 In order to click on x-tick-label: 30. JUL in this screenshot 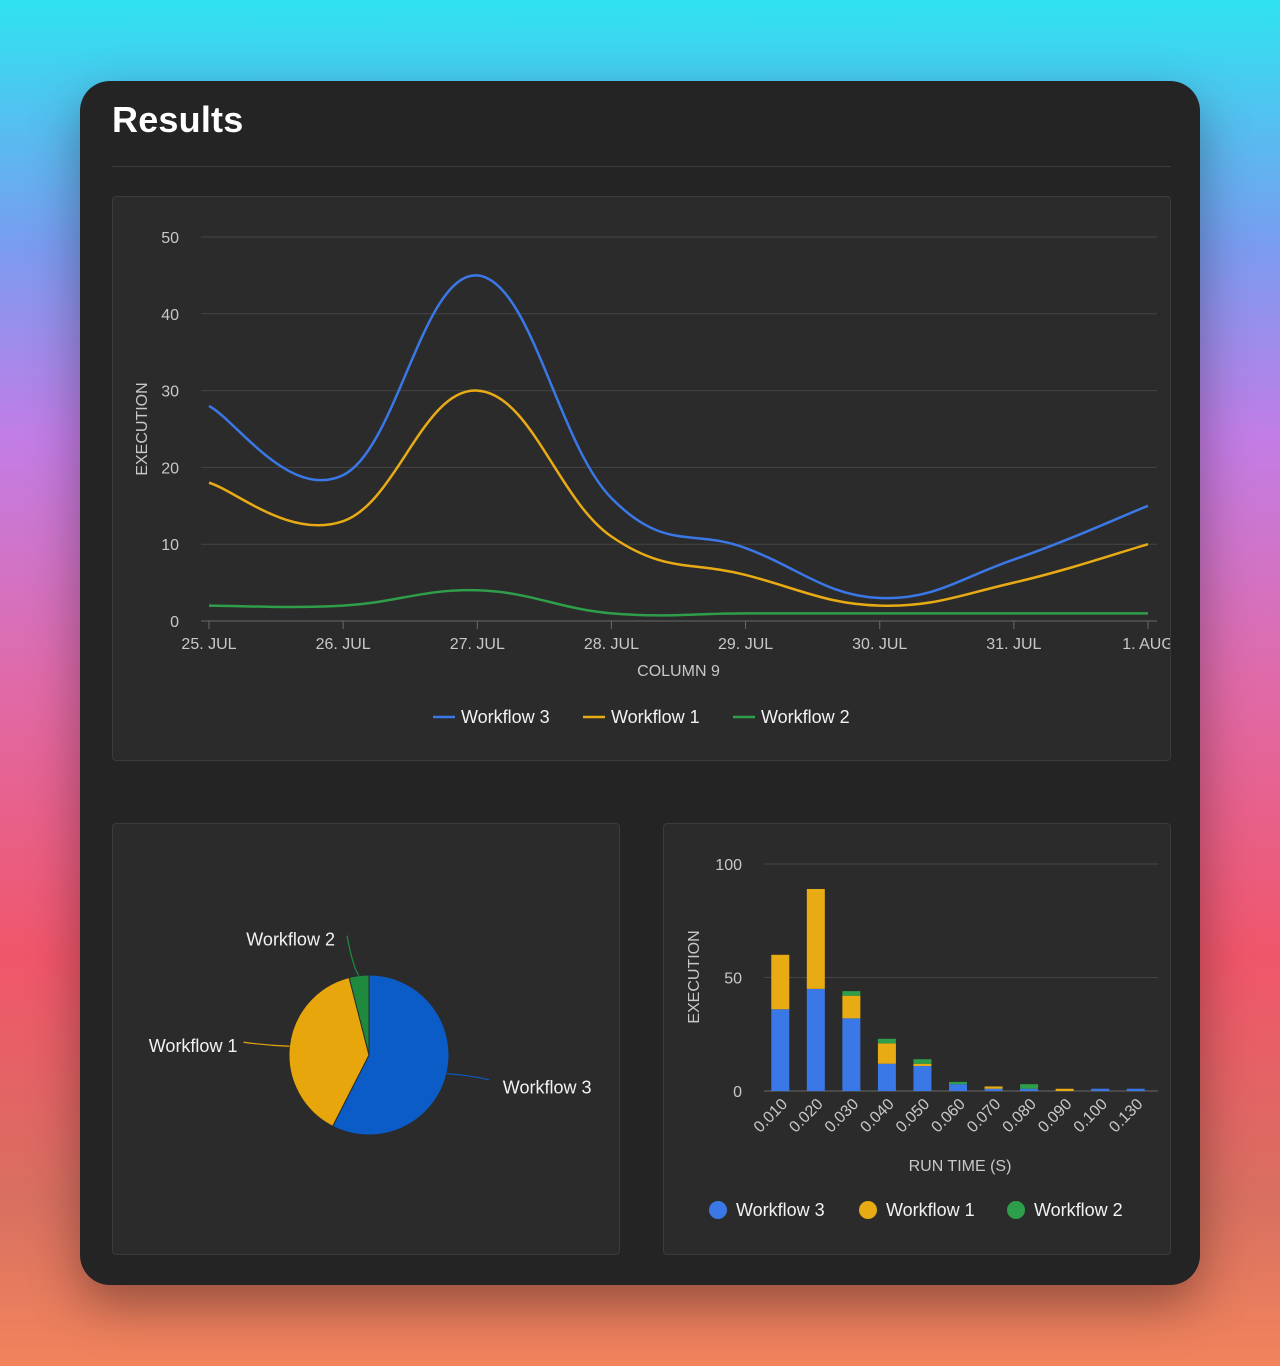, I will do `click(879, 644)`.